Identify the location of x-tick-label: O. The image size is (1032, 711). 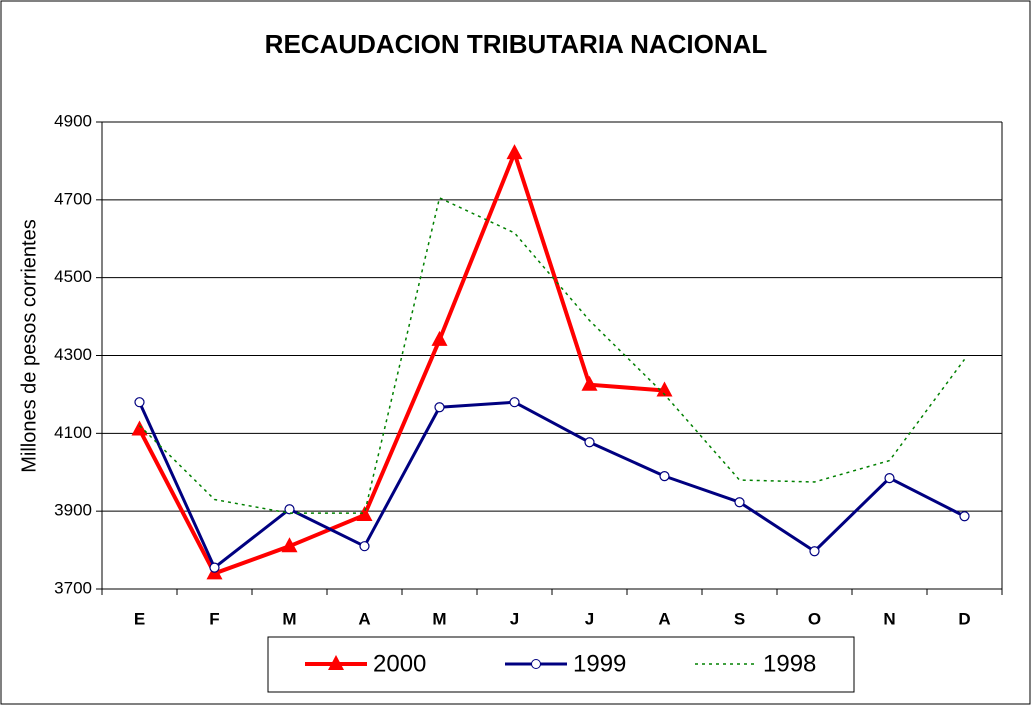
(814, 618).